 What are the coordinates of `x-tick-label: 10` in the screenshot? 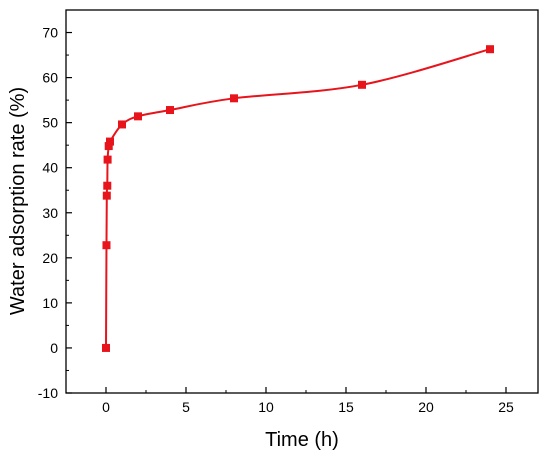 It's located at (266, 407).